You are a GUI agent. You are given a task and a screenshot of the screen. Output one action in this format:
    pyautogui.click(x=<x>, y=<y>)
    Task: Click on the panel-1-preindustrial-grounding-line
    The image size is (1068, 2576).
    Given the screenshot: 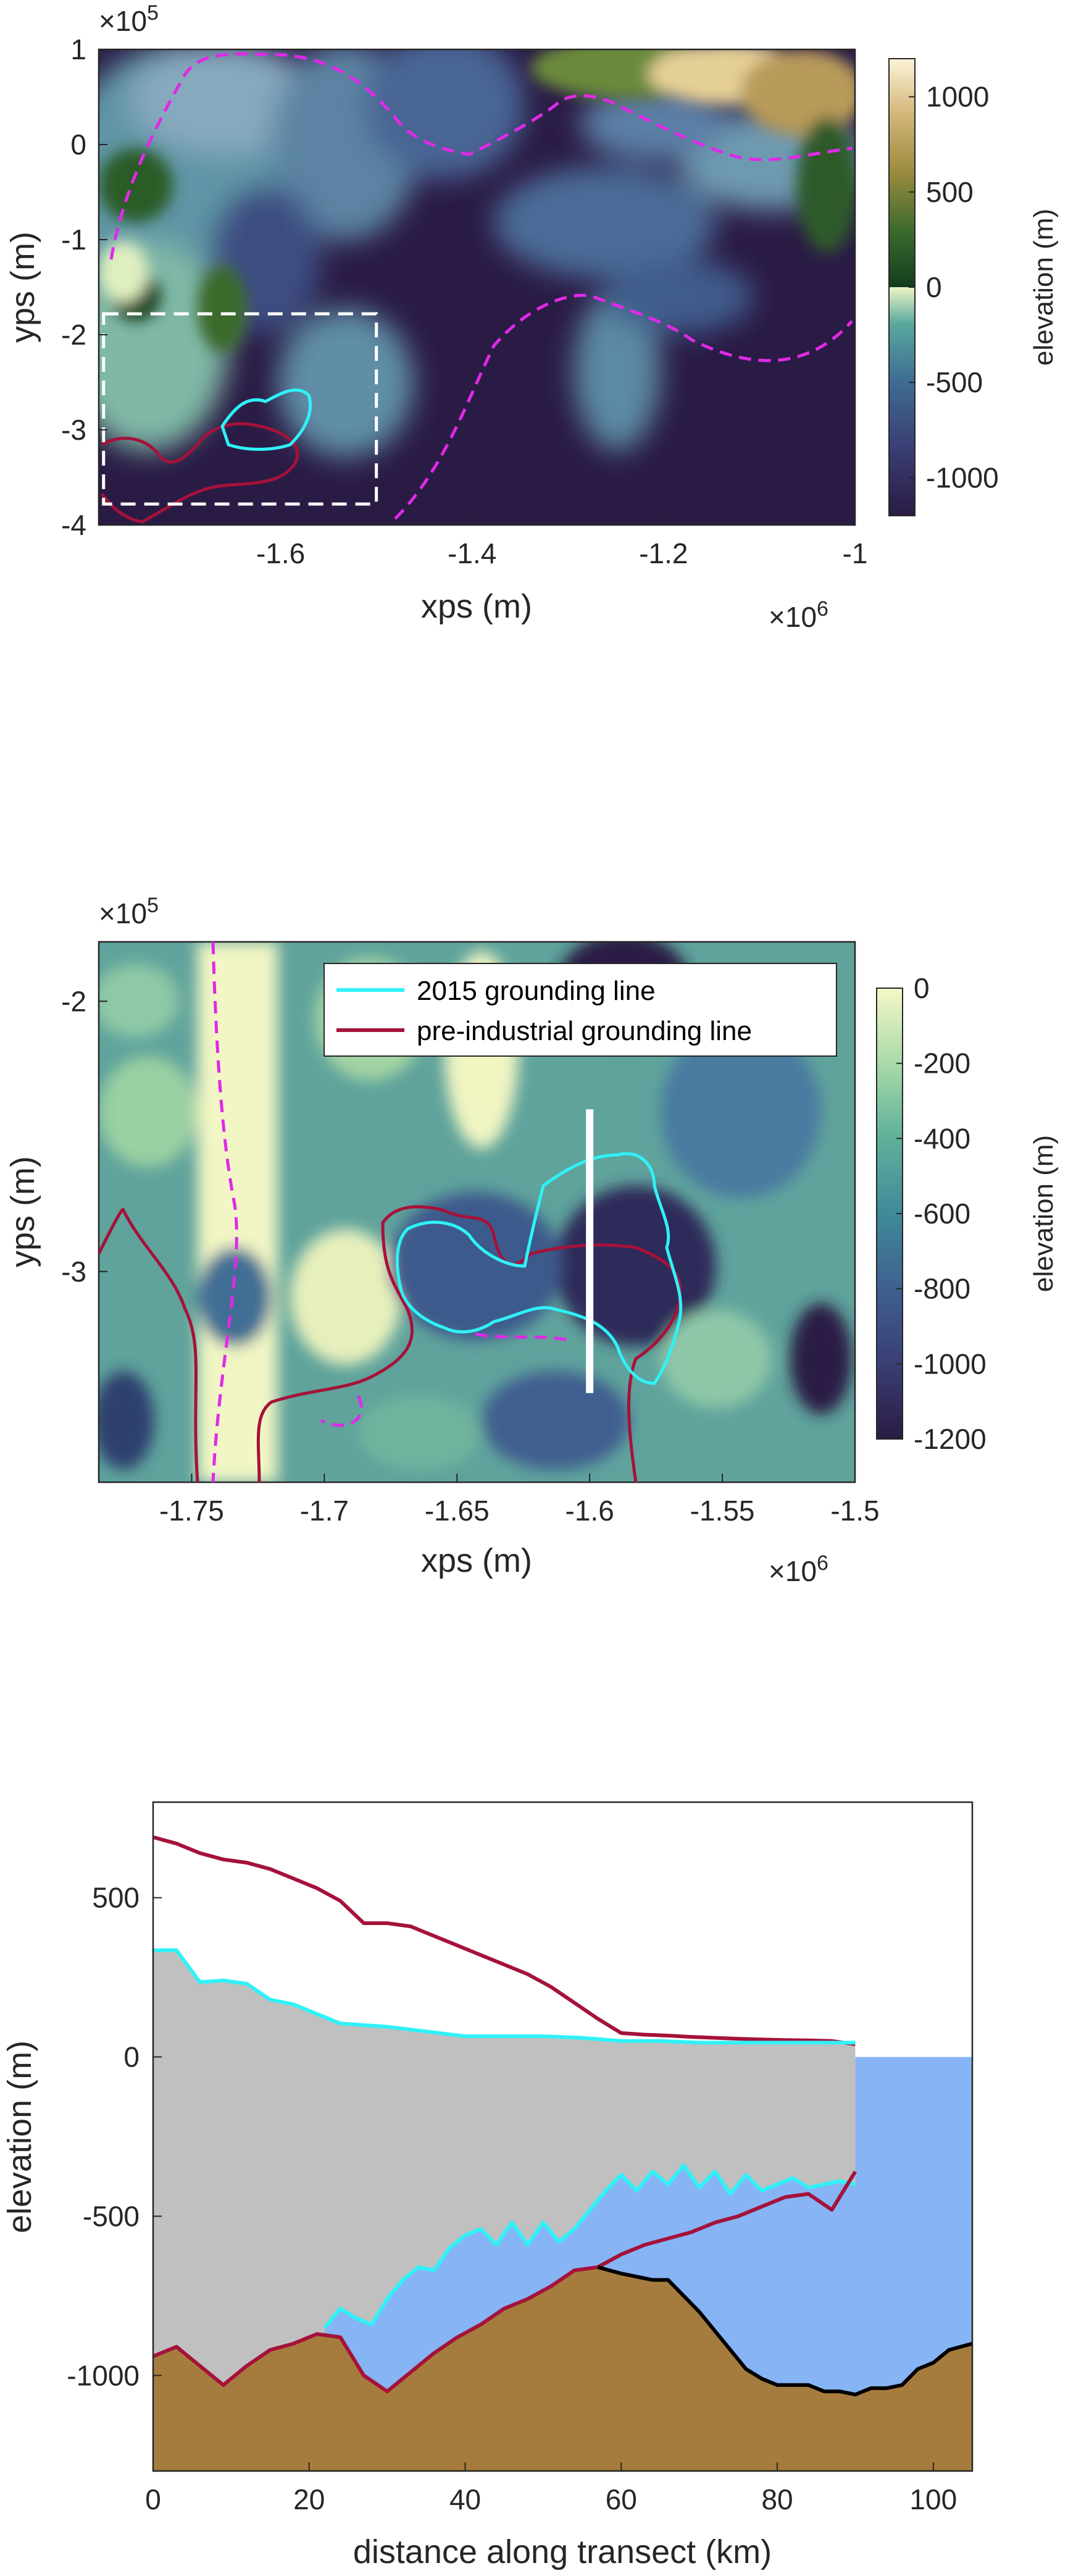 What is the action you would take?
    pyautogui.click(x=200, y=473)
    